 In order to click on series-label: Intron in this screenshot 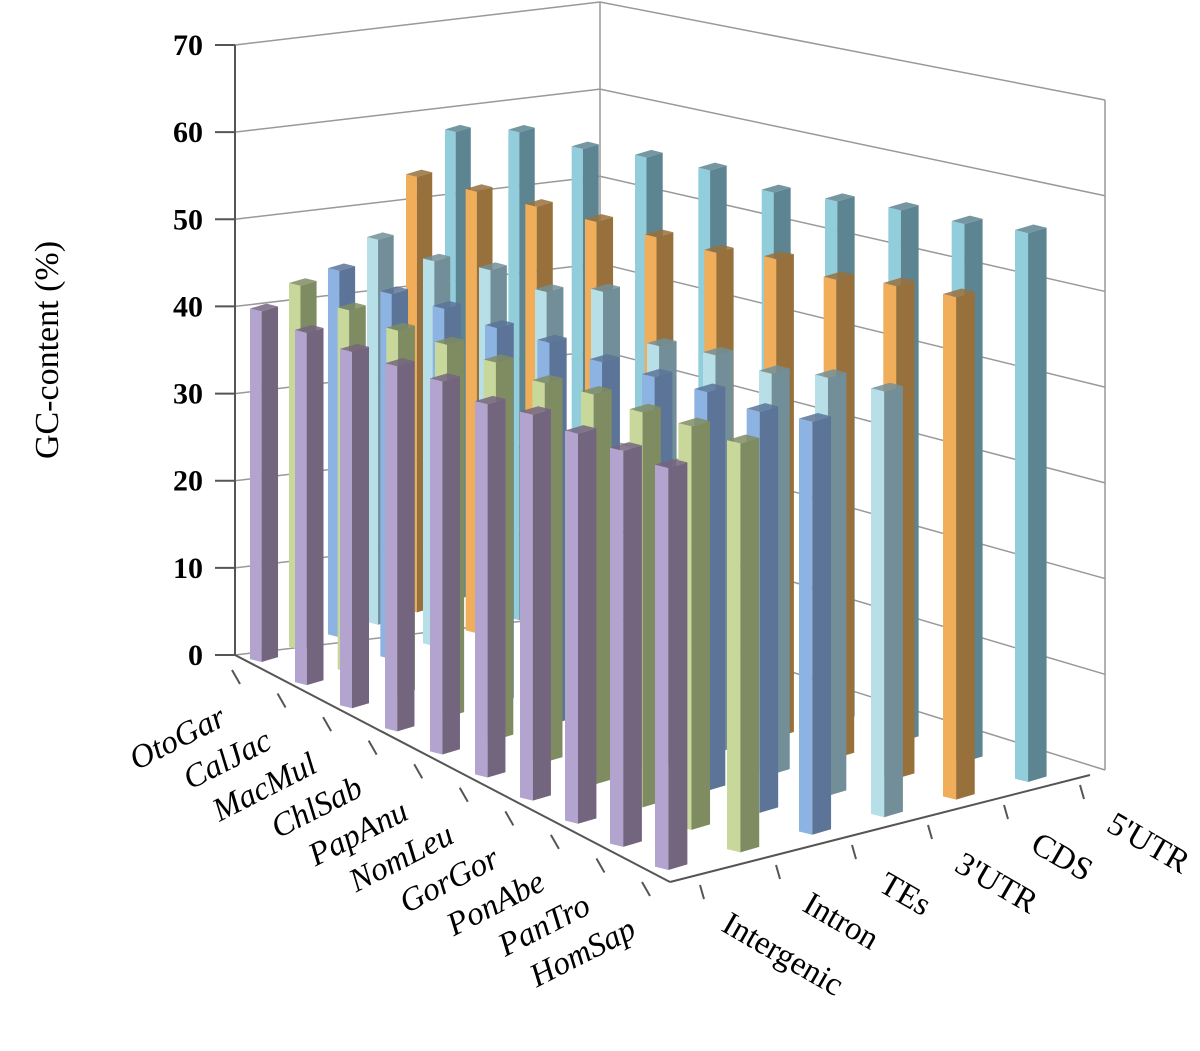, I will do `click(841, 922)`.